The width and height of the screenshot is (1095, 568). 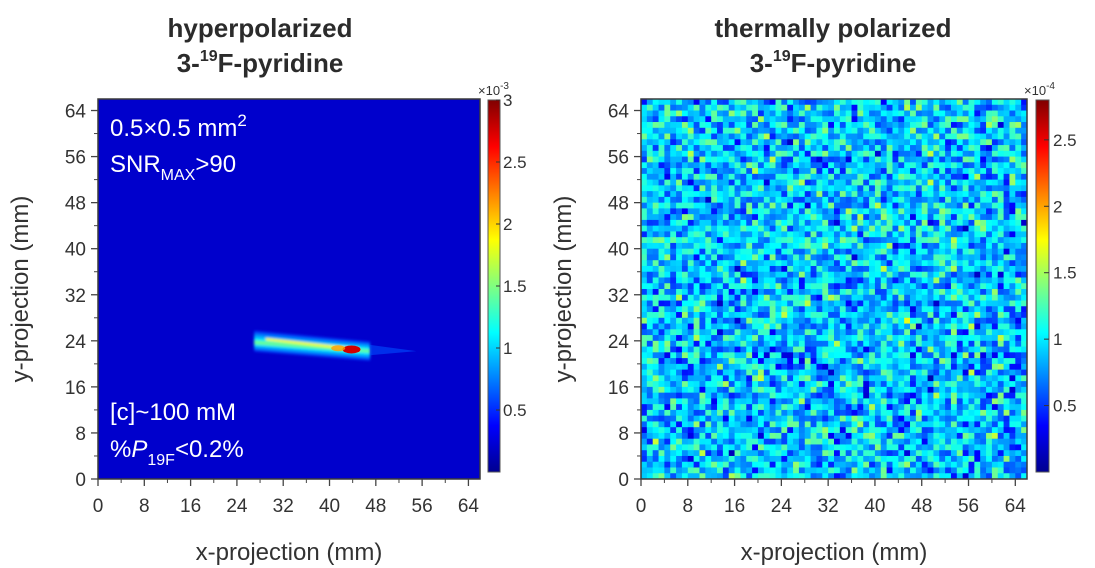 What do you see at coordinates (515, 286) in the screenshot?
I see `colorbar-tick-label: 1.5` at bounding box center [515, 286].